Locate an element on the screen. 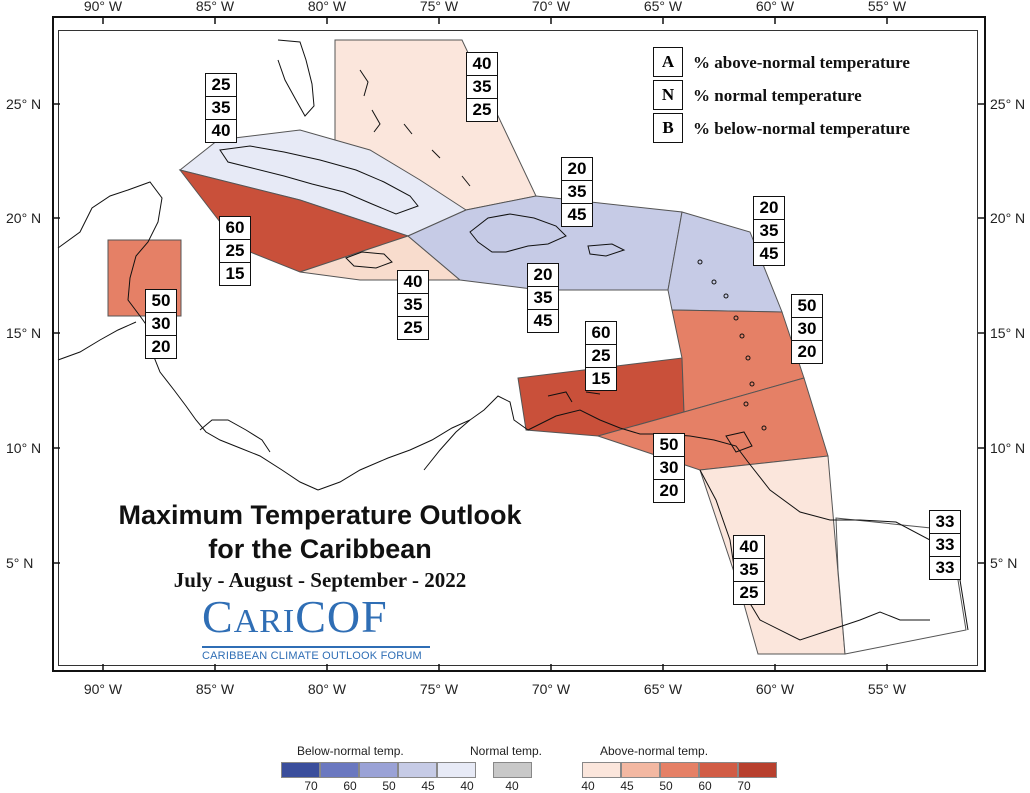  above-normal-label: Above-normal temp. is located at coordinates (654, 751).